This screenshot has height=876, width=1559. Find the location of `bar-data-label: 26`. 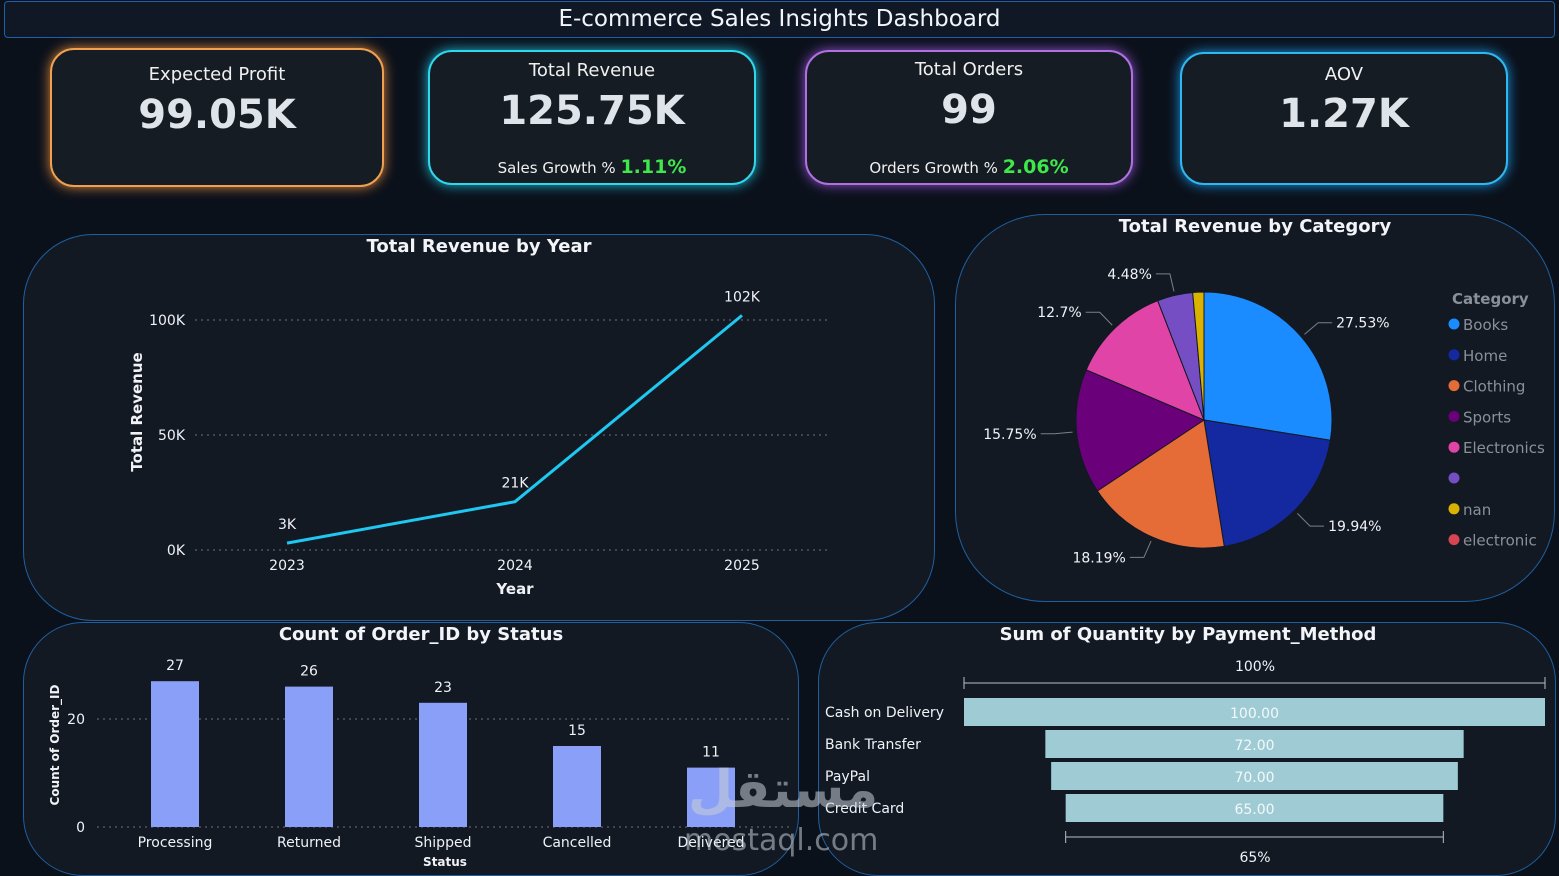

bar-data-label: 26 is located at coordinates (309, 672).